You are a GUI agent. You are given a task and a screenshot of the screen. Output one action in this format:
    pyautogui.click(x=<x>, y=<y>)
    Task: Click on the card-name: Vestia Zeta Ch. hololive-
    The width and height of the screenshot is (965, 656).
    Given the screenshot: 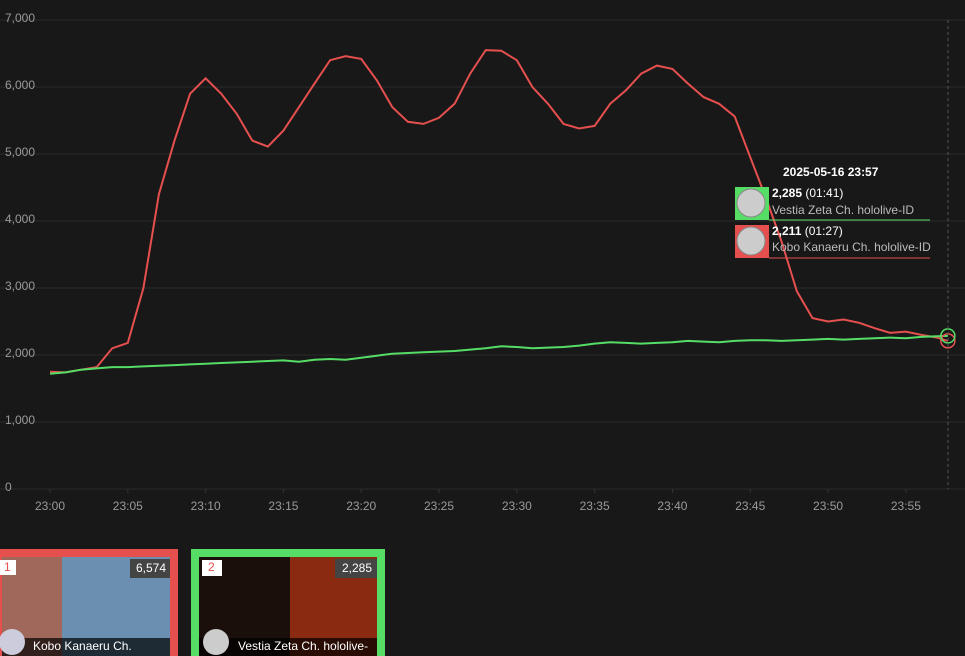 What is the action you would take?
    pyautogui.click(x=303, y=646)
    